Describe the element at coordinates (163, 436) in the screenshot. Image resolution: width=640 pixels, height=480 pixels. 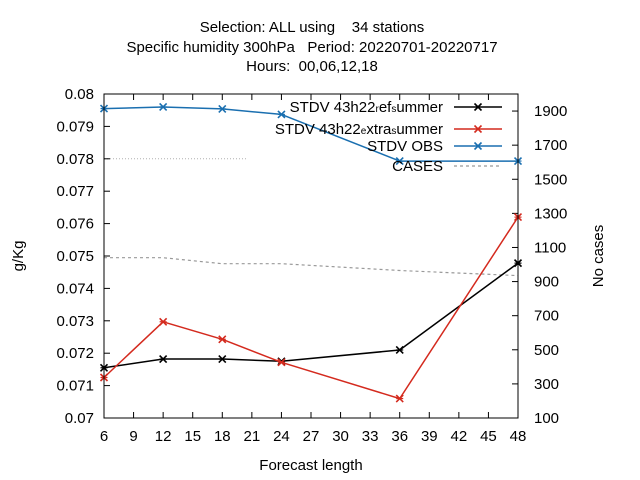
I see `x-tick-label: 12` at that location.